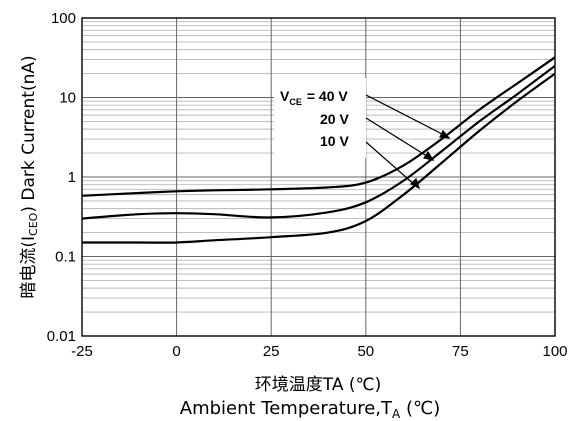 This screenshot has height=421, width=580. What do you see at coordinates (334, 119) in the screenshot?
I see `vce-label-20v: 20 V` at bounding box center [334, 119].